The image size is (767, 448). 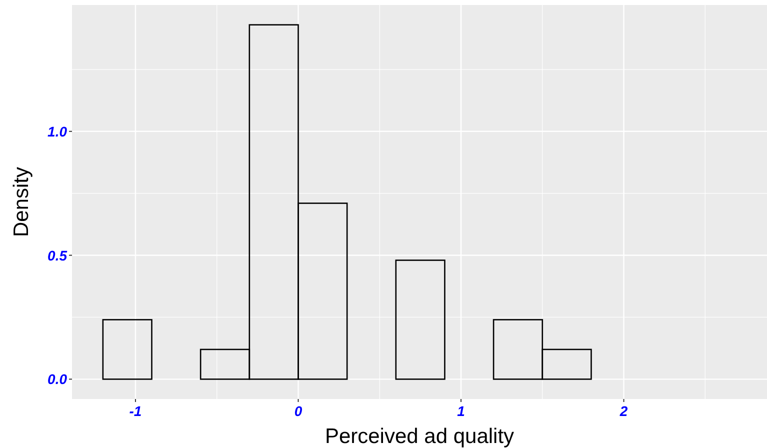 I want to click on y-tick-label: 1.0, so click(x=58, y=131).